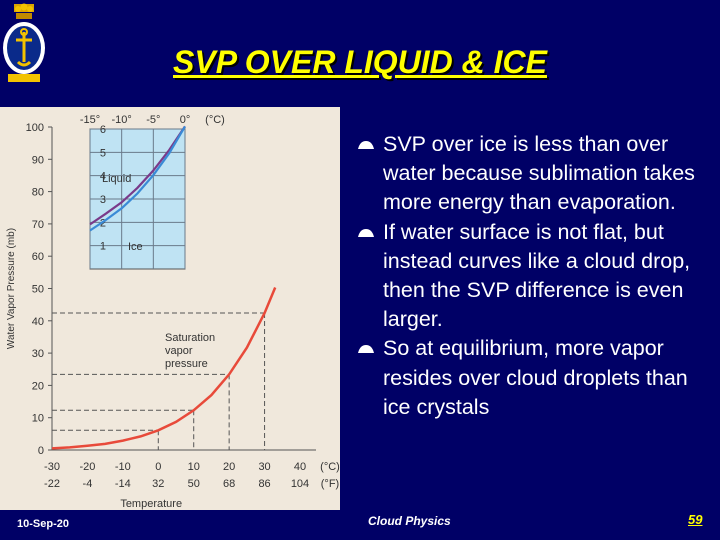  I want to click on y-tick-label: 80, so click(38, 193).